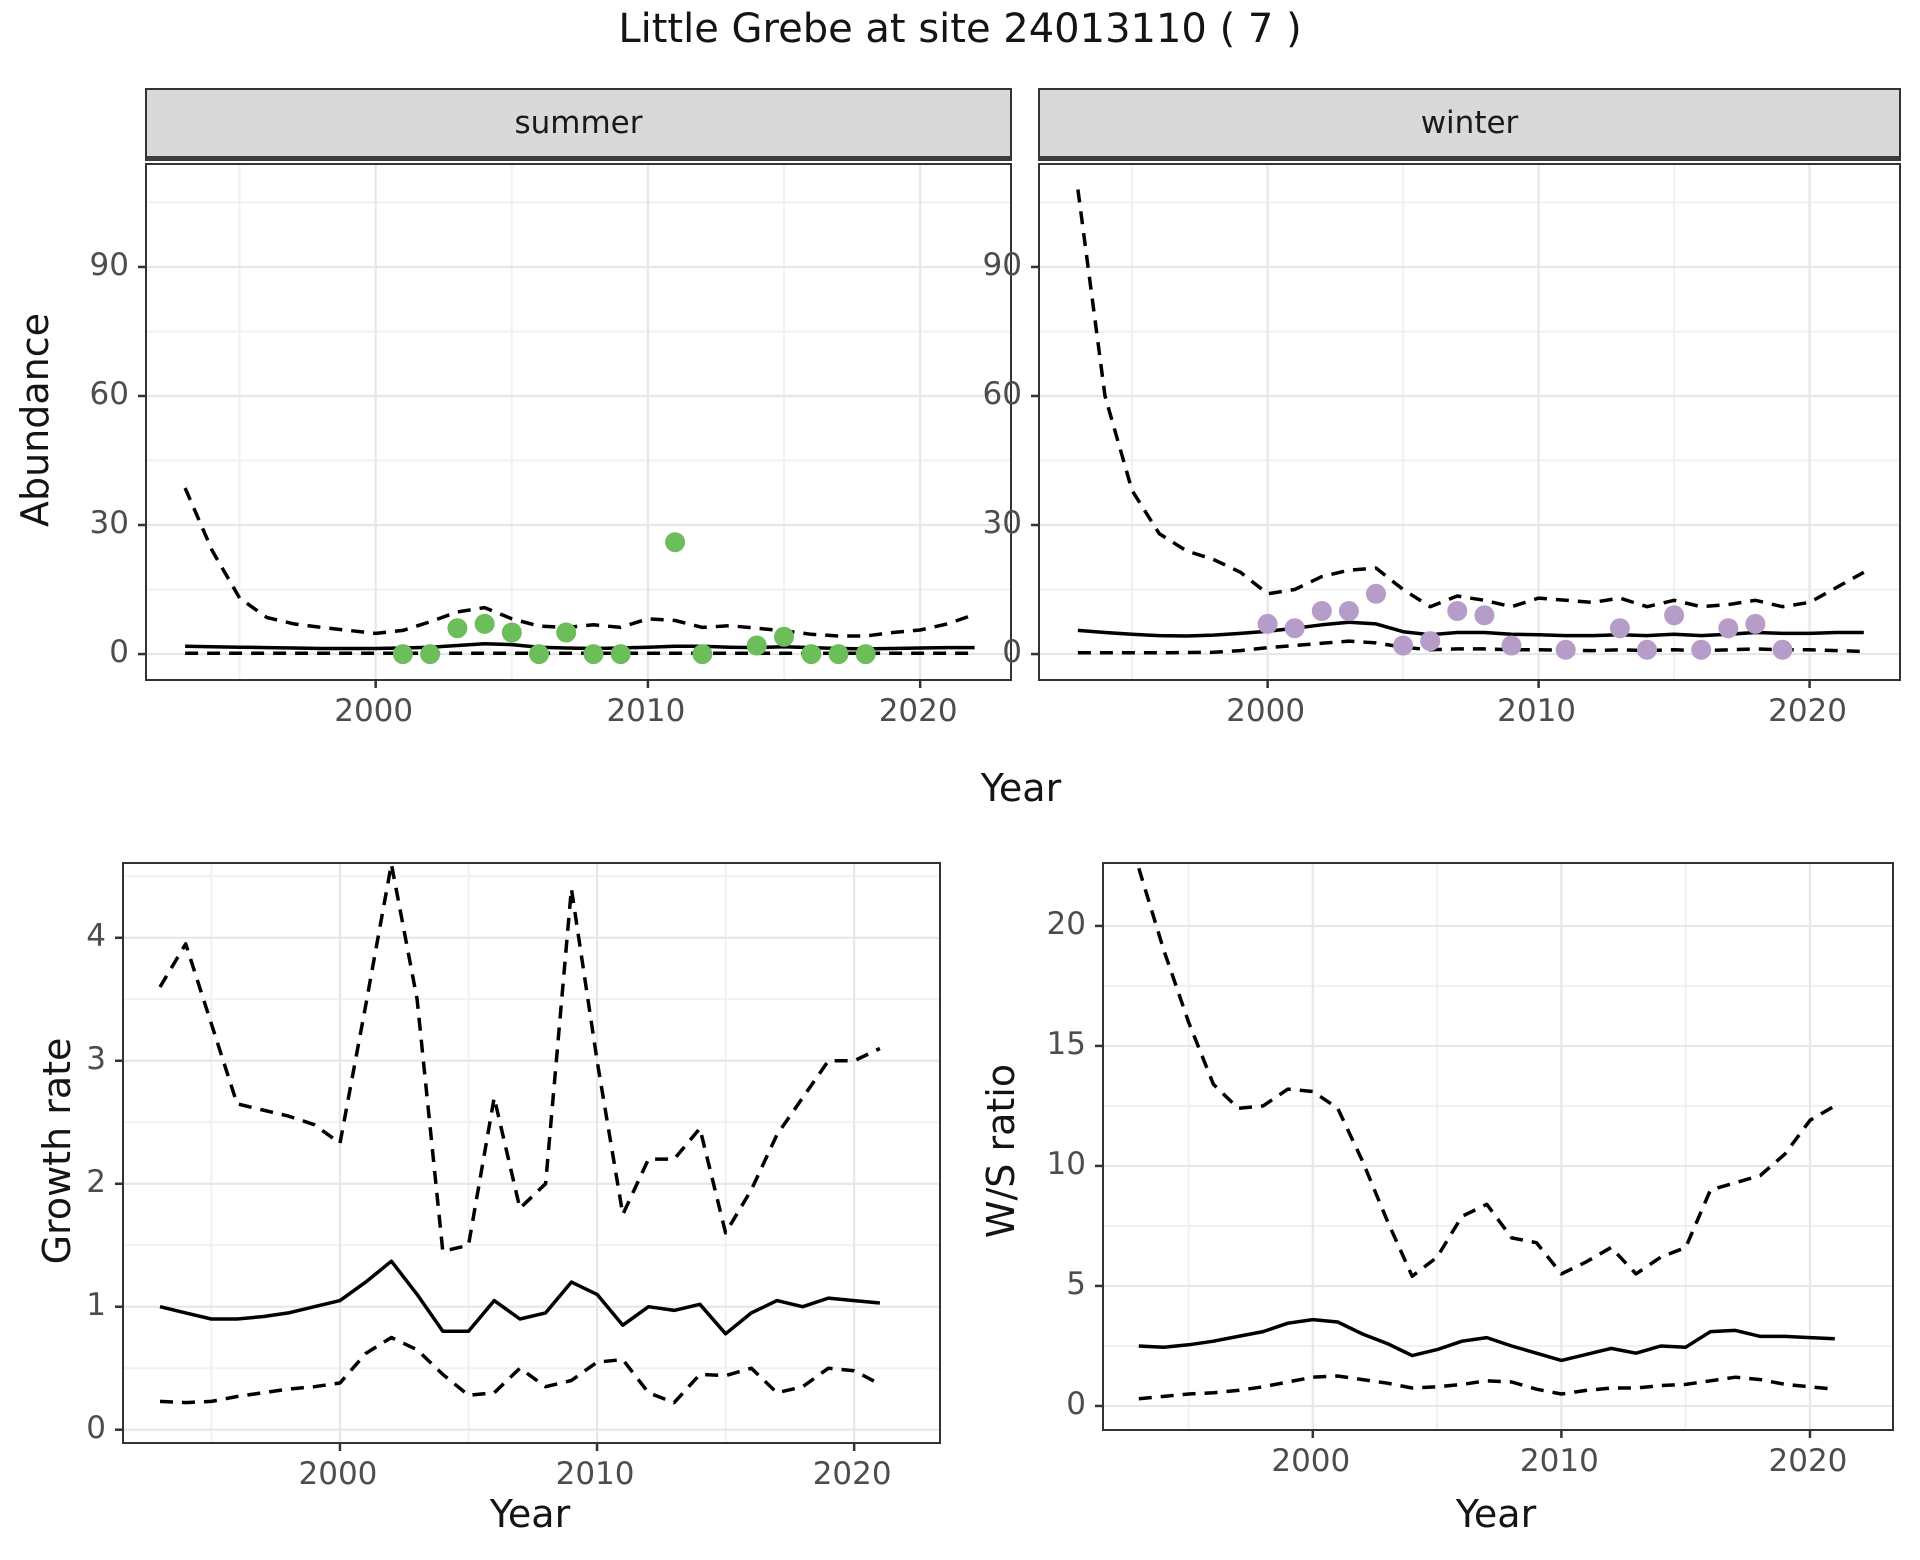 The image size is (1920, 1560). What do you see at coordinates (1376, 593) in the screenshot?
I see `data-point-winter-2004` at bounding box center [1376, 593].